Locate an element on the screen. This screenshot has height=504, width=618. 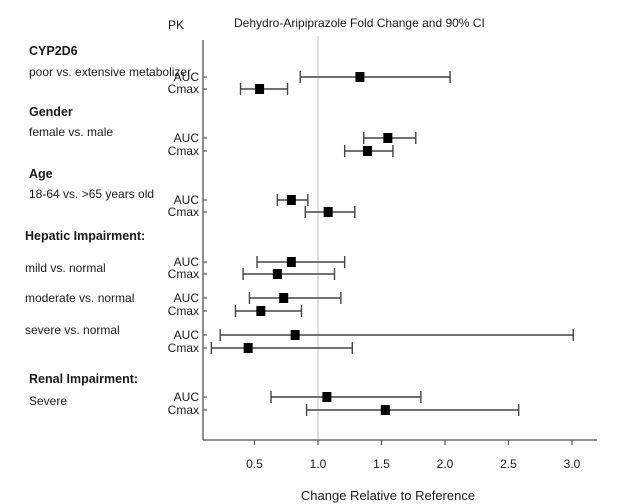
x-tick-label: 2.0 is located at coordinates (445, 464).